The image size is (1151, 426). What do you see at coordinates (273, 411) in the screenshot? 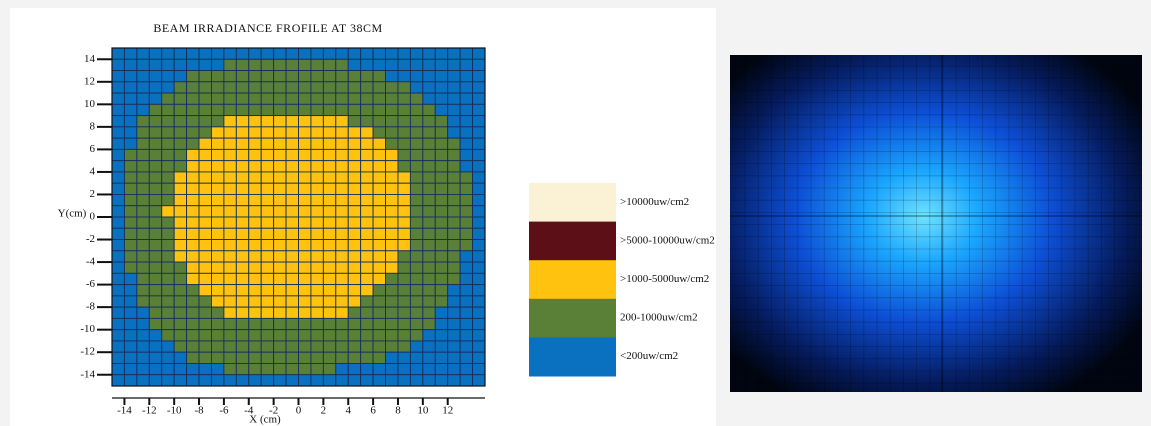
I see `x-tick-label: -2` at bounding box center [273, 411].